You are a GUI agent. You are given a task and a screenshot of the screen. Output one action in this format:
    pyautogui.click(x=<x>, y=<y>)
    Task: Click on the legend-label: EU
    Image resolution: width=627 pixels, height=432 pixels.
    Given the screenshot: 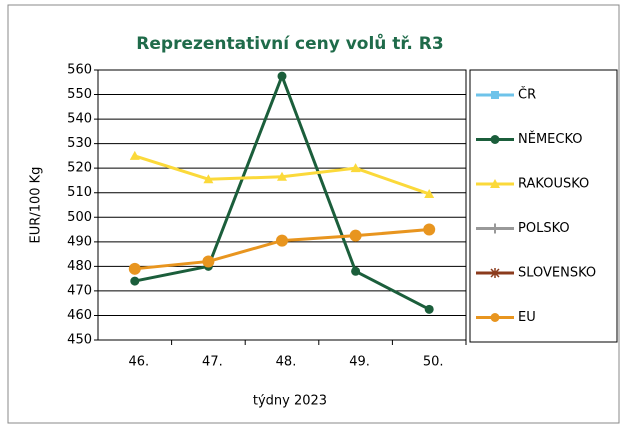 What is the action you would take?
    pyautogui.click(x=527, y=317)
    